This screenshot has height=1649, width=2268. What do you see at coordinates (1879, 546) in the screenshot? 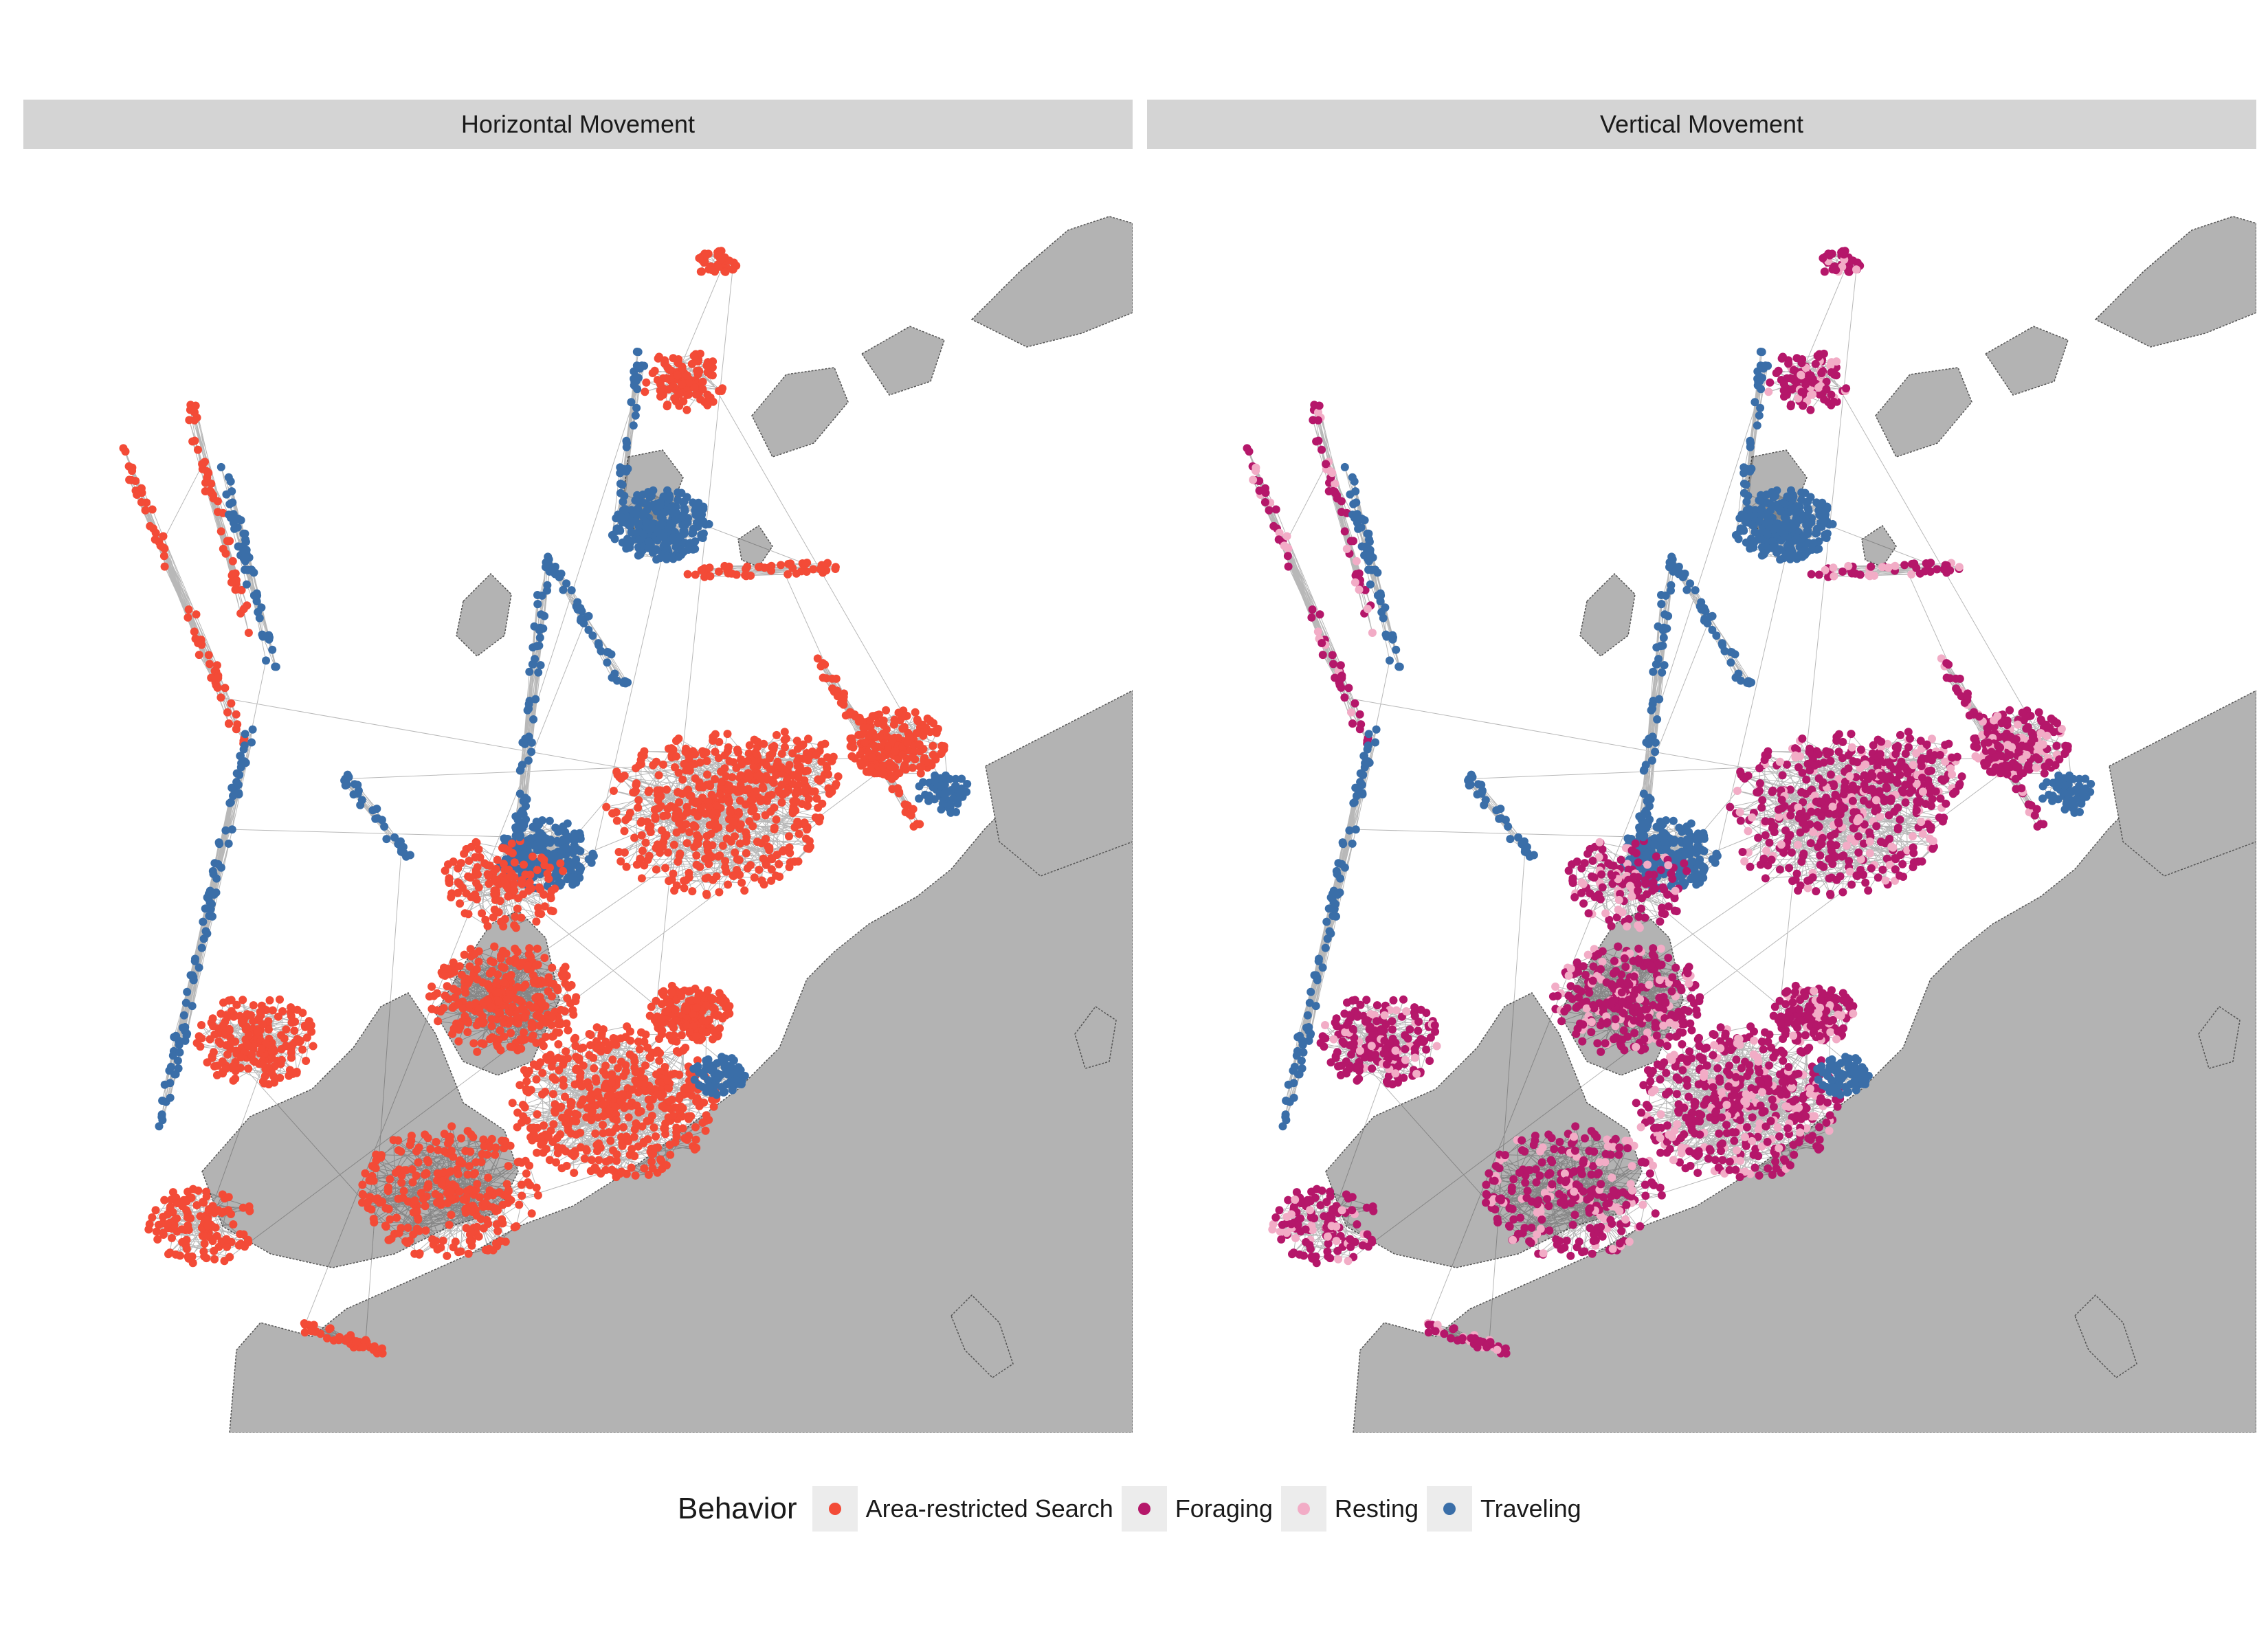
I see `land-island-g` at bounding box center [1879, 546].